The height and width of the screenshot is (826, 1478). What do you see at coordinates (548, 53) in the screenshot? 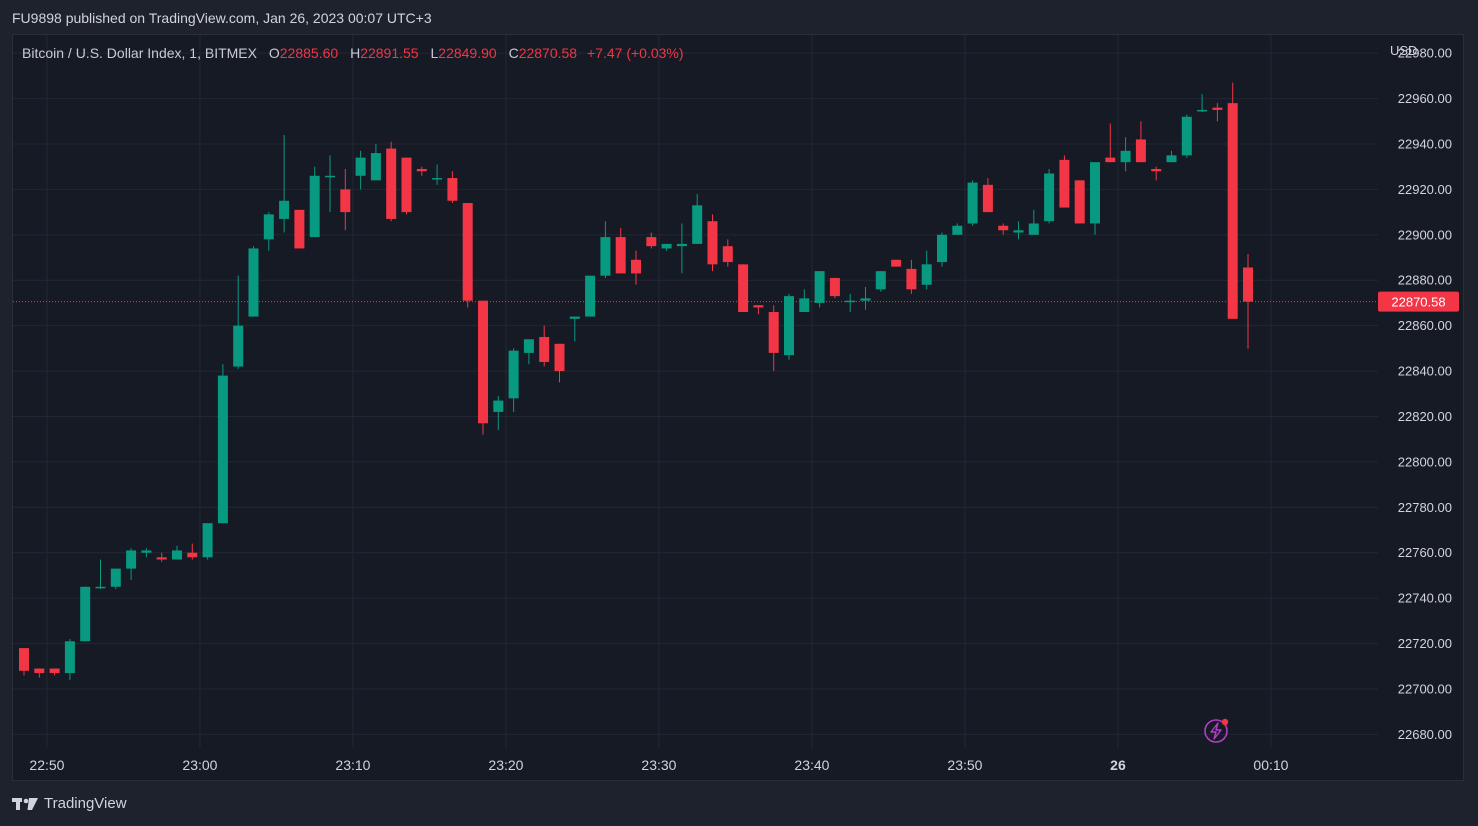
I see `close-value: 22870.58` at bounding box center [548, 53].